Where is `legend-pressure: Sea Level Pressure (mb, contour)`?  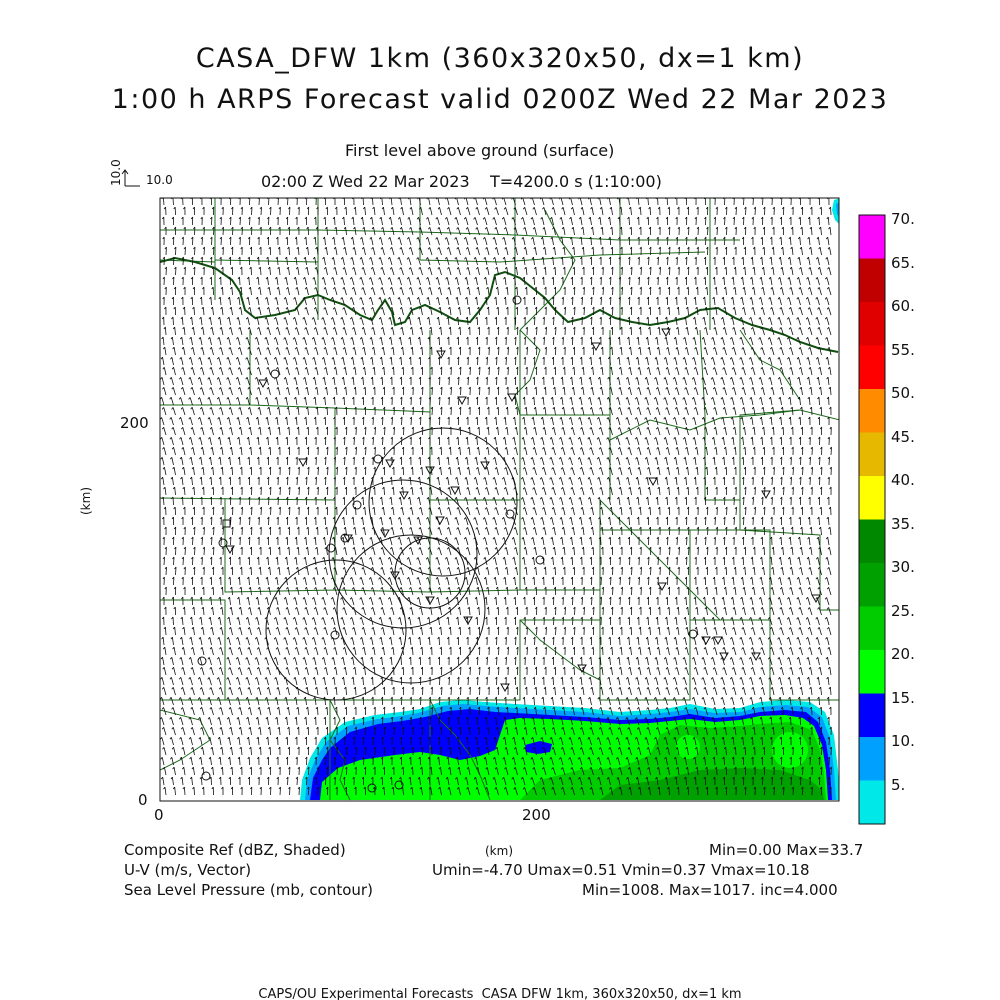
legend-pressure: Sea Level Pressure (mb, contour) is located at coordinates (248, 890).